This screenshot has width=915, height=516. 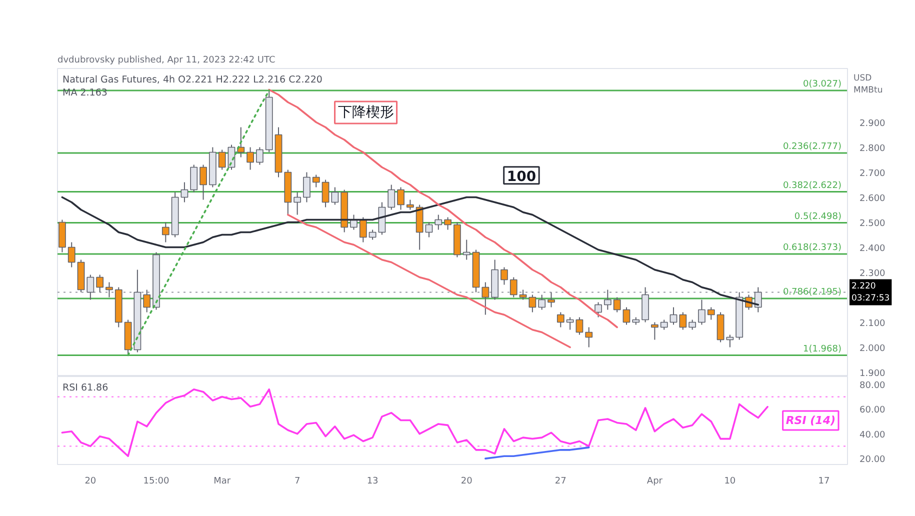 I want to click on ref-line-label: 0.236(2.777), so click(x=812, y=147).